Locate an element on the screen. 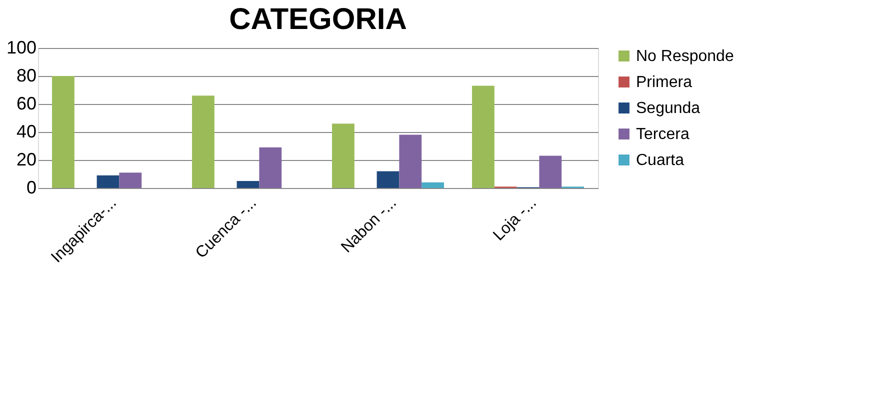  y-tick-label: 20 is located at coordinates (26, 160).